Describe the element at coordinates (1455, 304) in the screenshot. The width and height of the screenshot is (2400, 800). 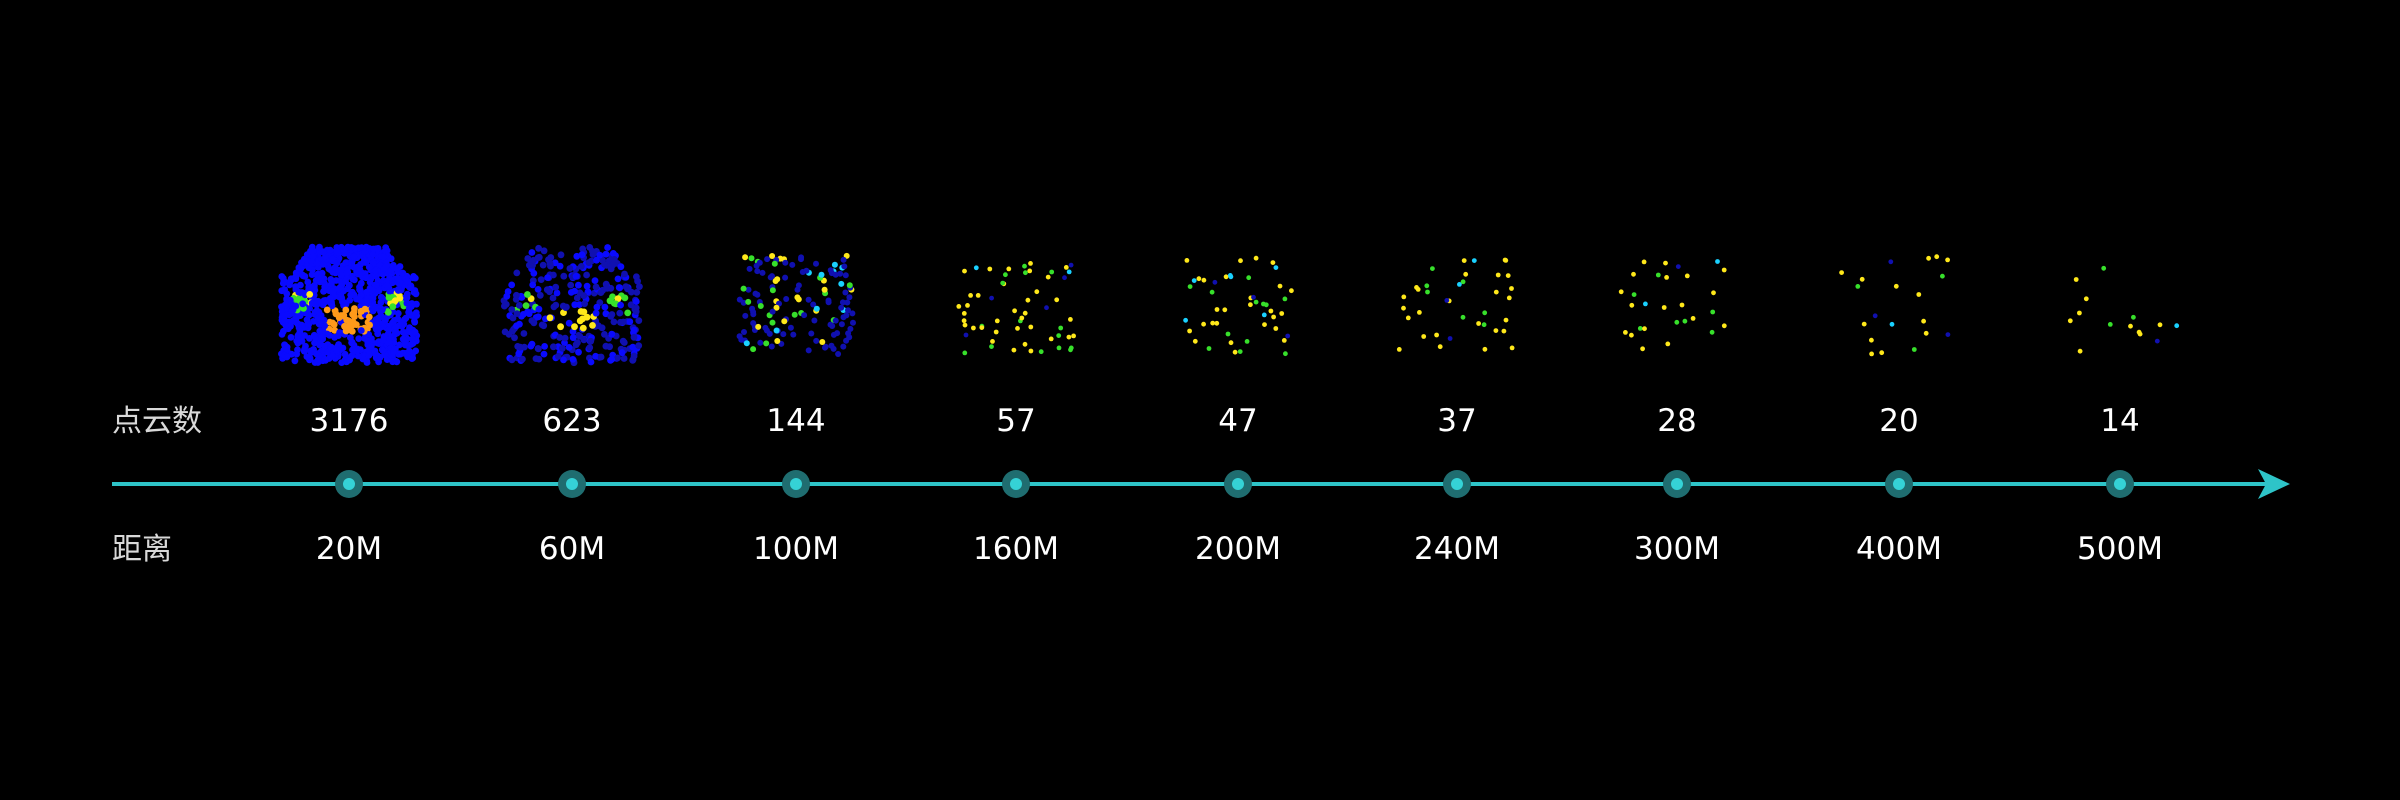
I see `point-cloud-240M` at that location.